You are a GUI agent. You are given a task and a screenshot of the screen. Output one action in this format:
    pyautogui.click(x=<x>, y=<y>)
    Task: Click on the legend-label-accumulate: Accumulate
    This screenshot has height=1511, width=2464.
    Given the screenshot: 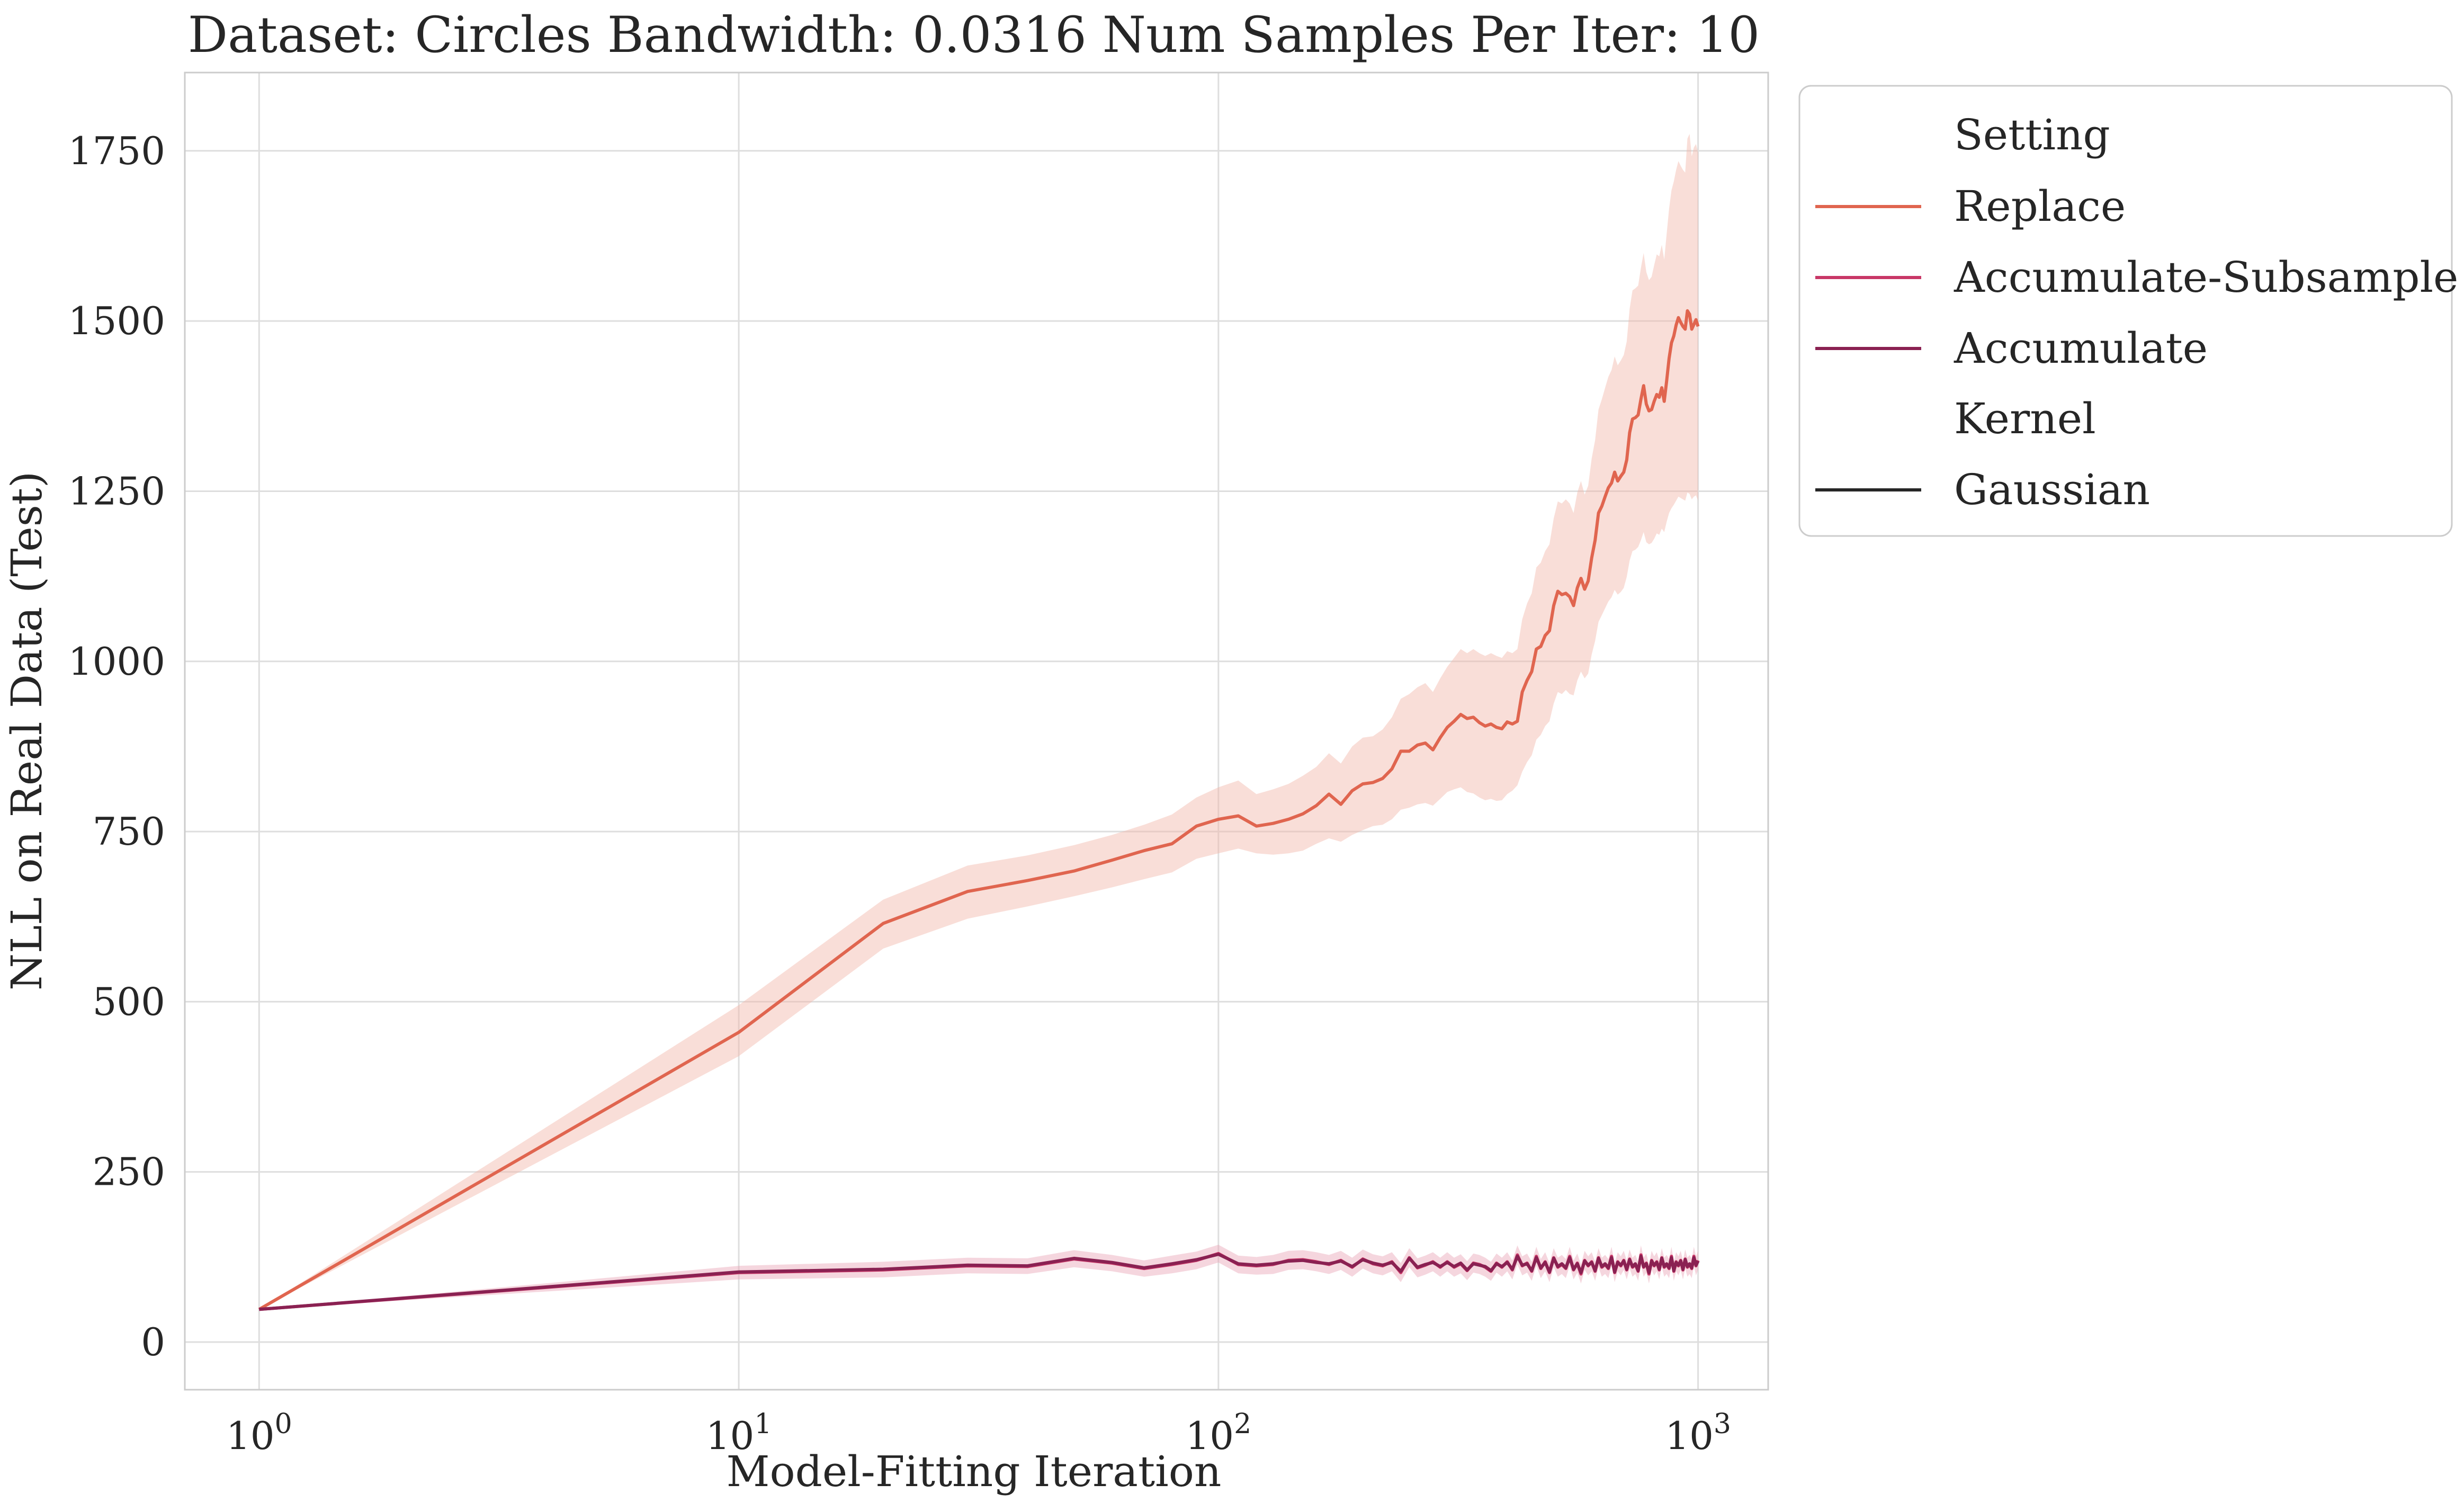 What is the action you would take?
    pyautogui.click(x=2081, y=348)
    